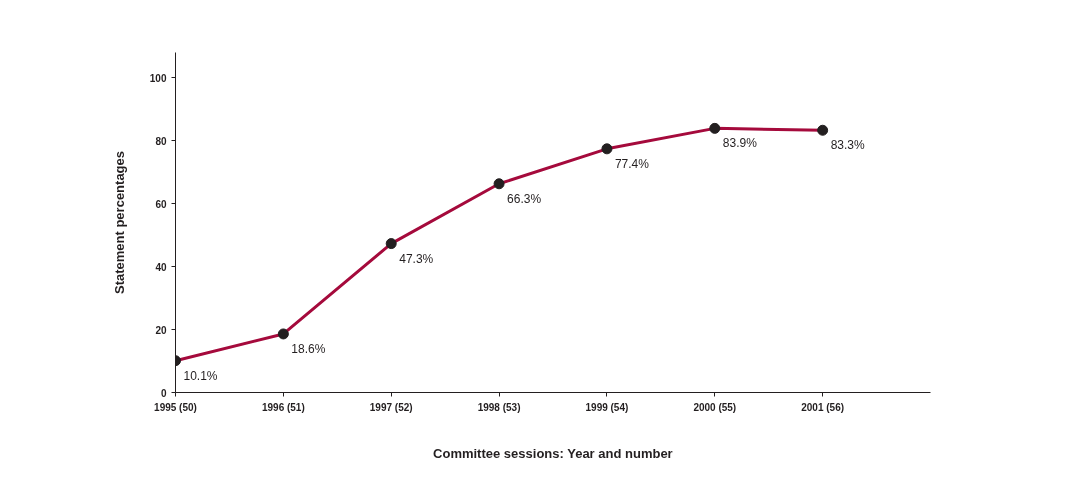 The height and width of the screenshot is (501, 1084). Describe the element at coordinates (823, 407) in the screenshot. I see `x-tick-label: 2001 (56)` at that location.